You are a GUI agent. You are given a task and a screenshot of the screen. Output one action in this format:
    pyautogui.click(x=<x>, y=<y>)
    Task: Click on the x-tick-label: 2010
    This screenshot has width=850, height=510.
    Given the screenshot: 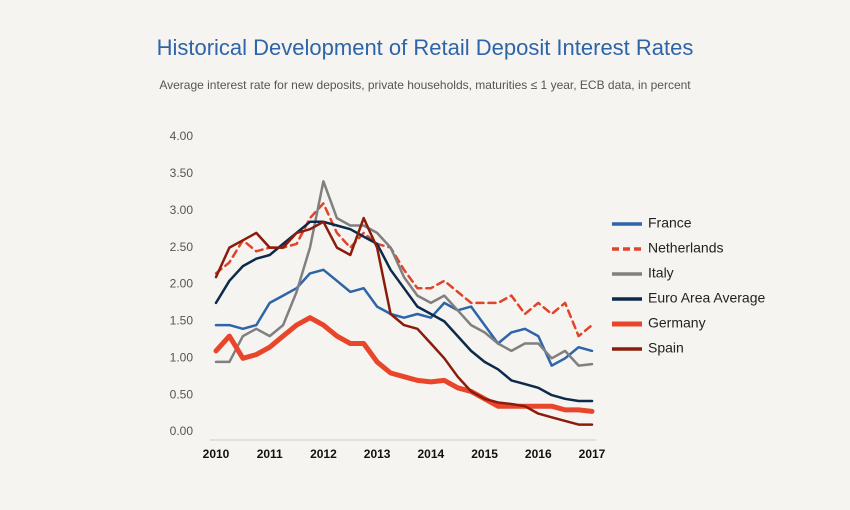 What is the action you would take?
    pyautogui.click(x=216, y=454)
    